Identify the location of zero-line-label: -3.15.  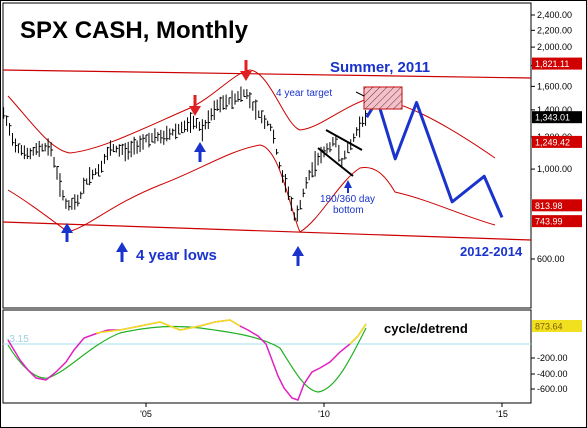
(17, 339).